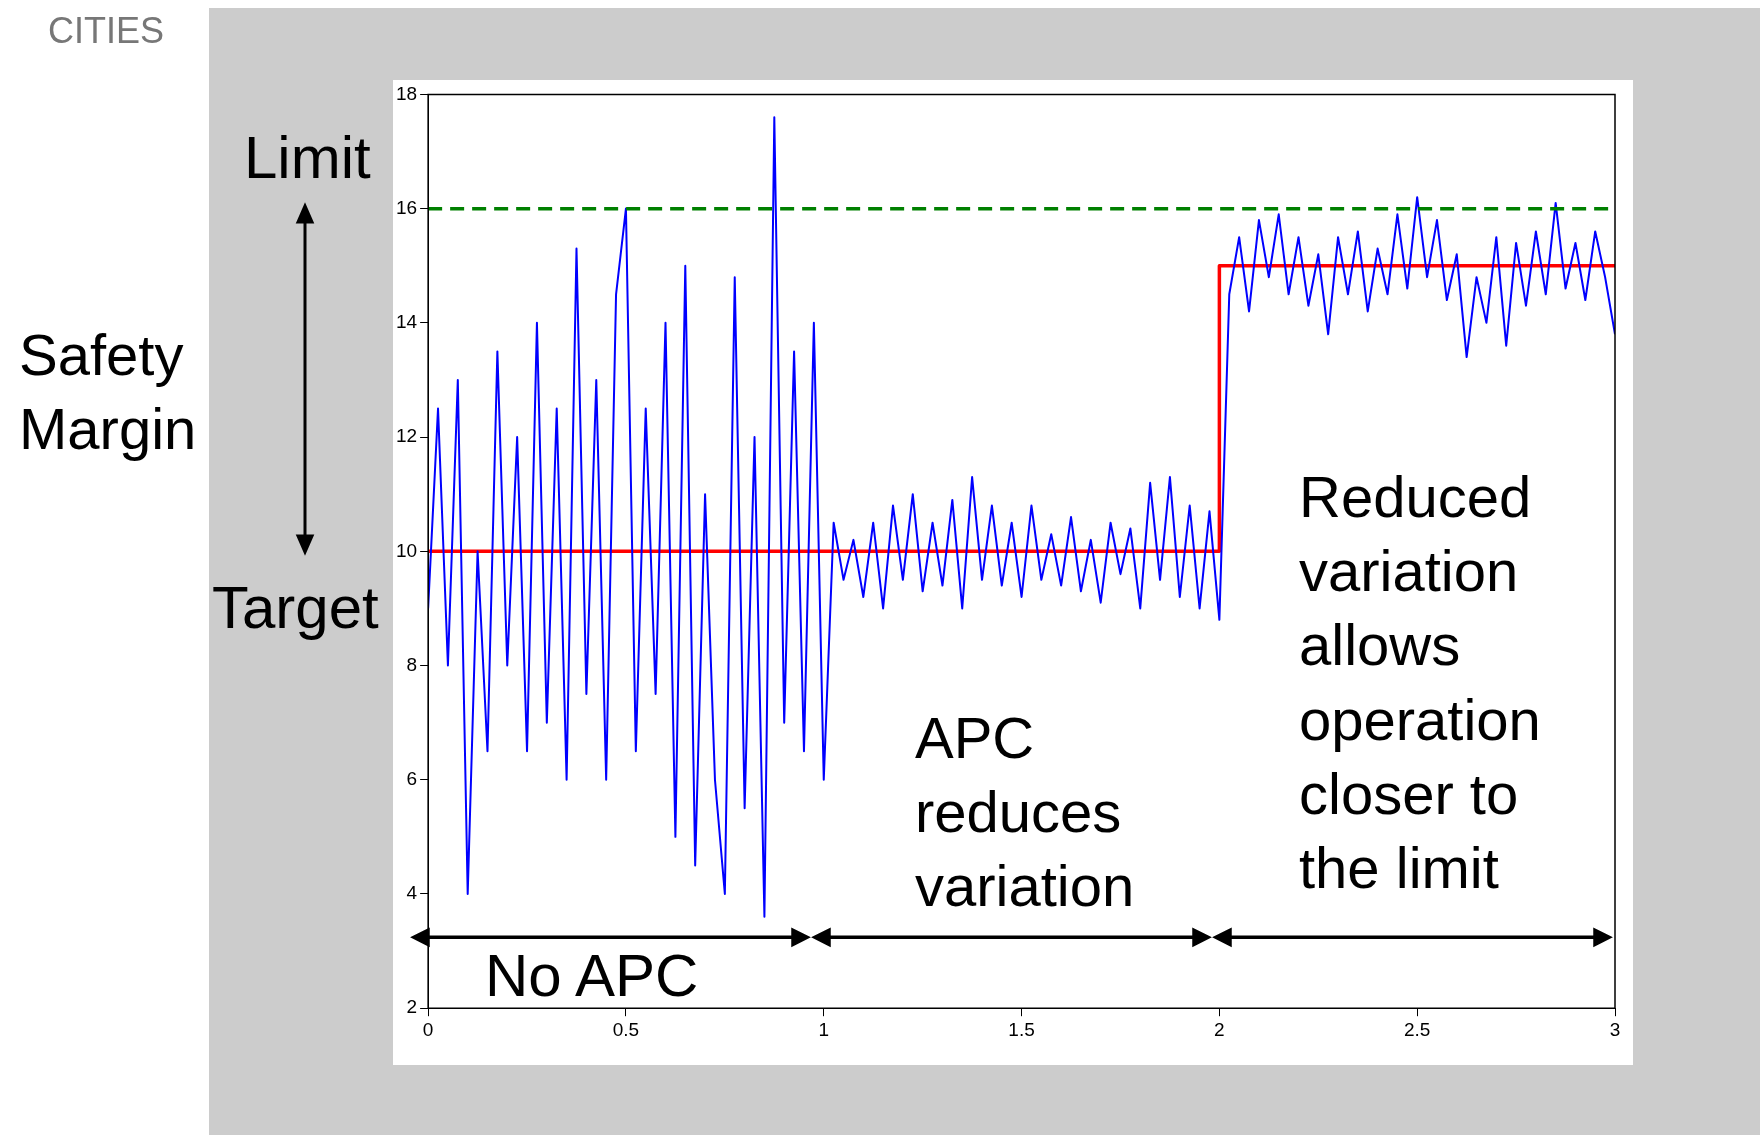 The width and height of the screenshot is (1760, 1135). Describe the element at coordinates (106, 31) in the screenshot. I see `text: CITIES` at that location.